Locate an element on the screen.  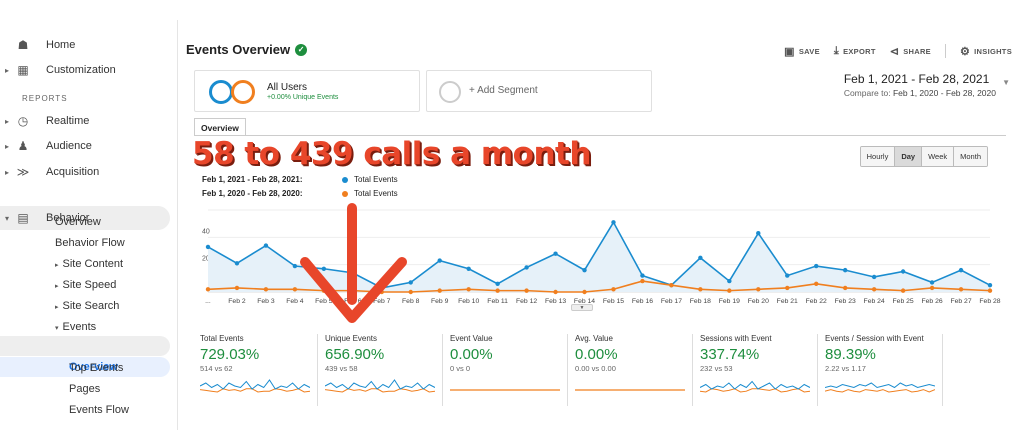
sidebar-item-site-speed: ▸ Site Speed is located at coordinates (85, 285).